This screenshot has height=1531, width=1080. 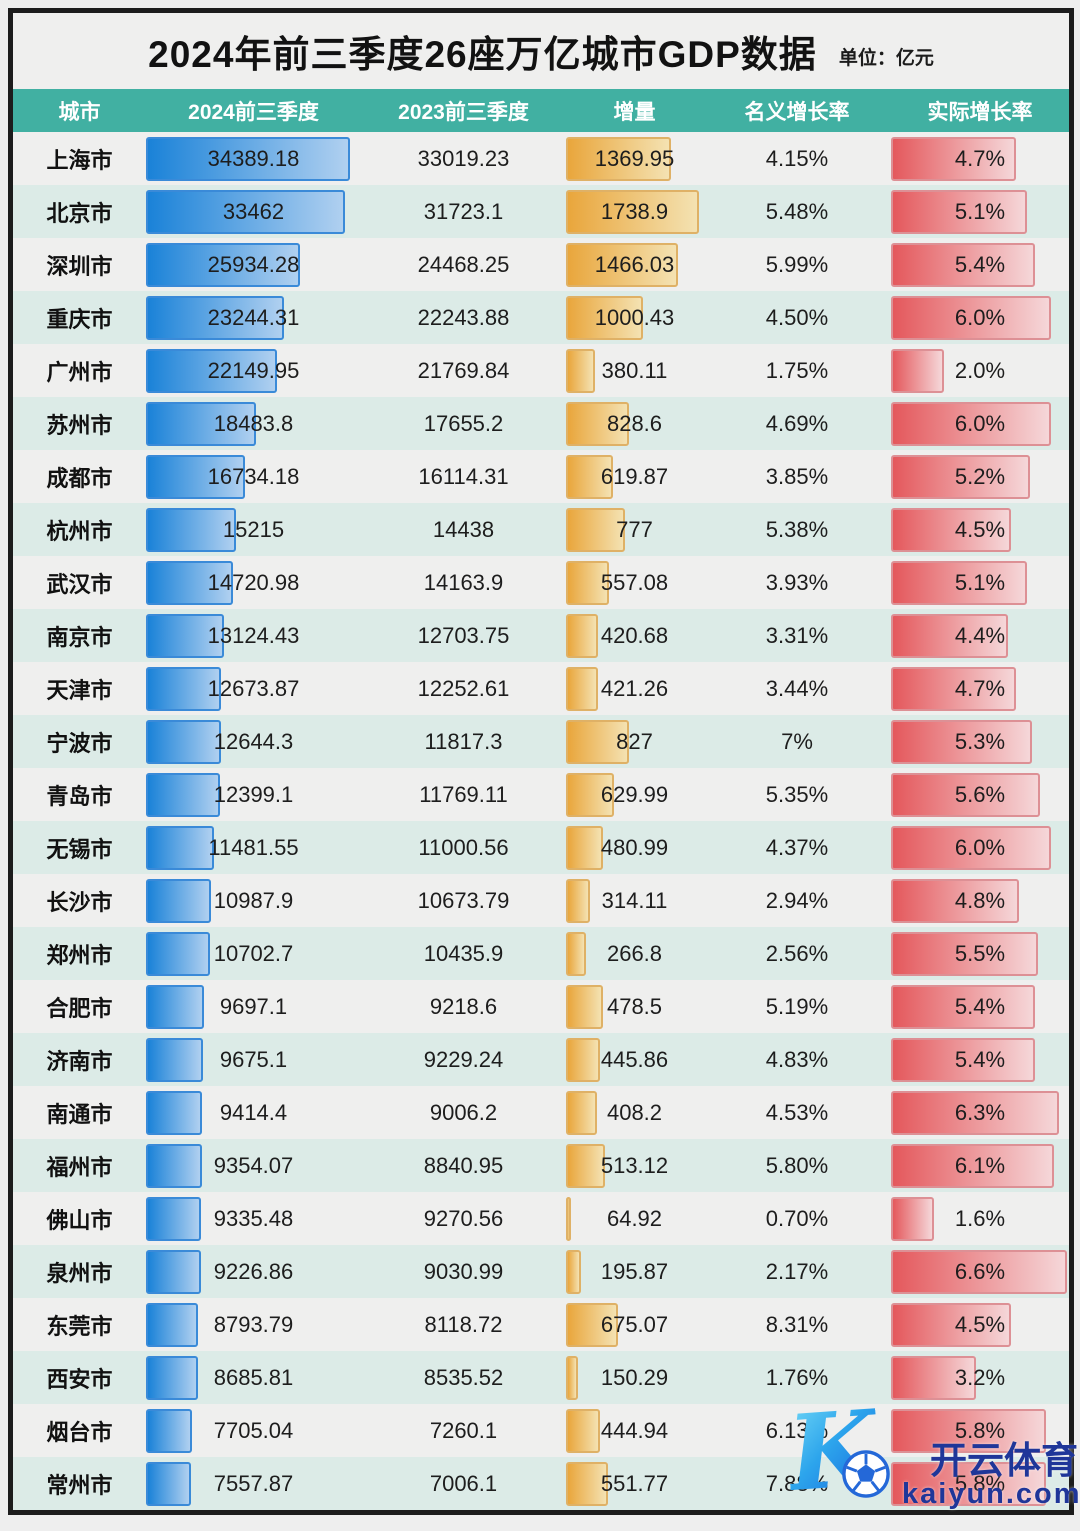 What do you see at coordinates (797, 112) in the screenshot?
I see `column-header-4: 名义增长率` at bounding box center [797, 112].